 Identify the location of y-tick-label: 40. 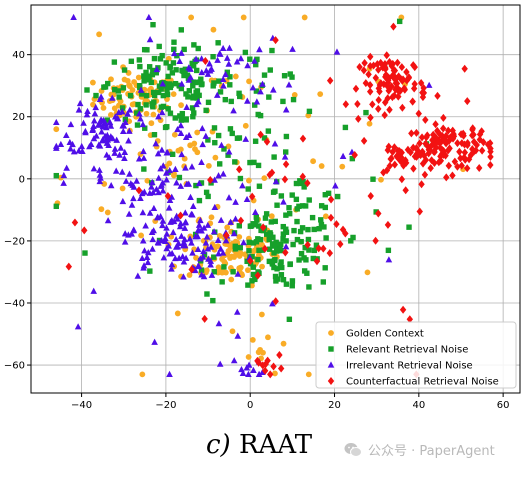
(18, 55).